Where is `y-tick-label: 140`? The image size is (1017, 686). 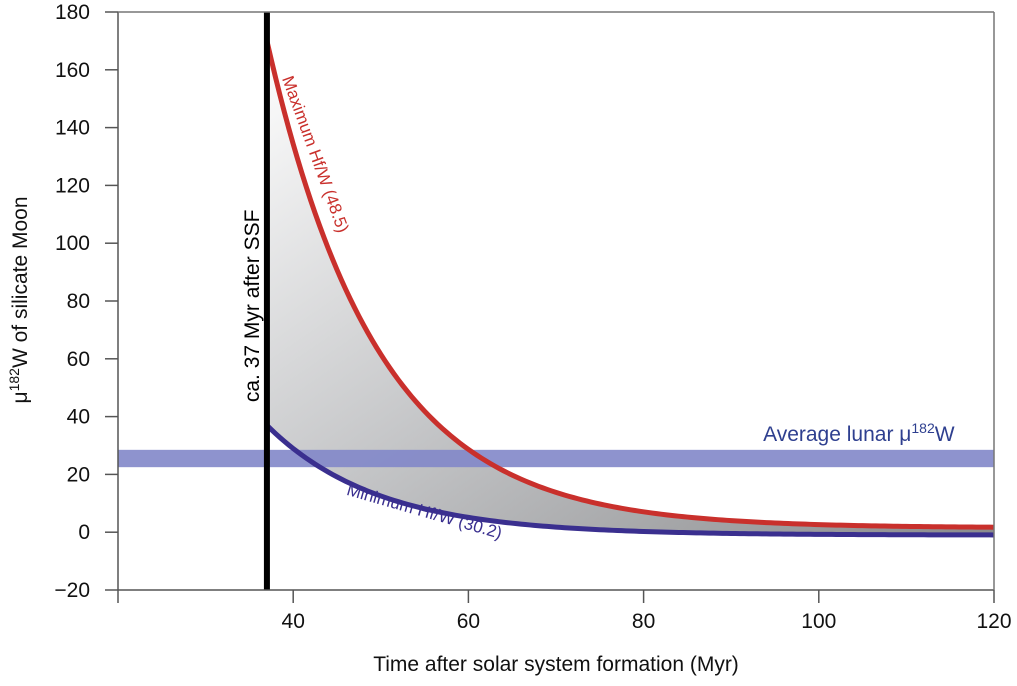 y-tick-label: 140 is located at coordinates (72, 128).